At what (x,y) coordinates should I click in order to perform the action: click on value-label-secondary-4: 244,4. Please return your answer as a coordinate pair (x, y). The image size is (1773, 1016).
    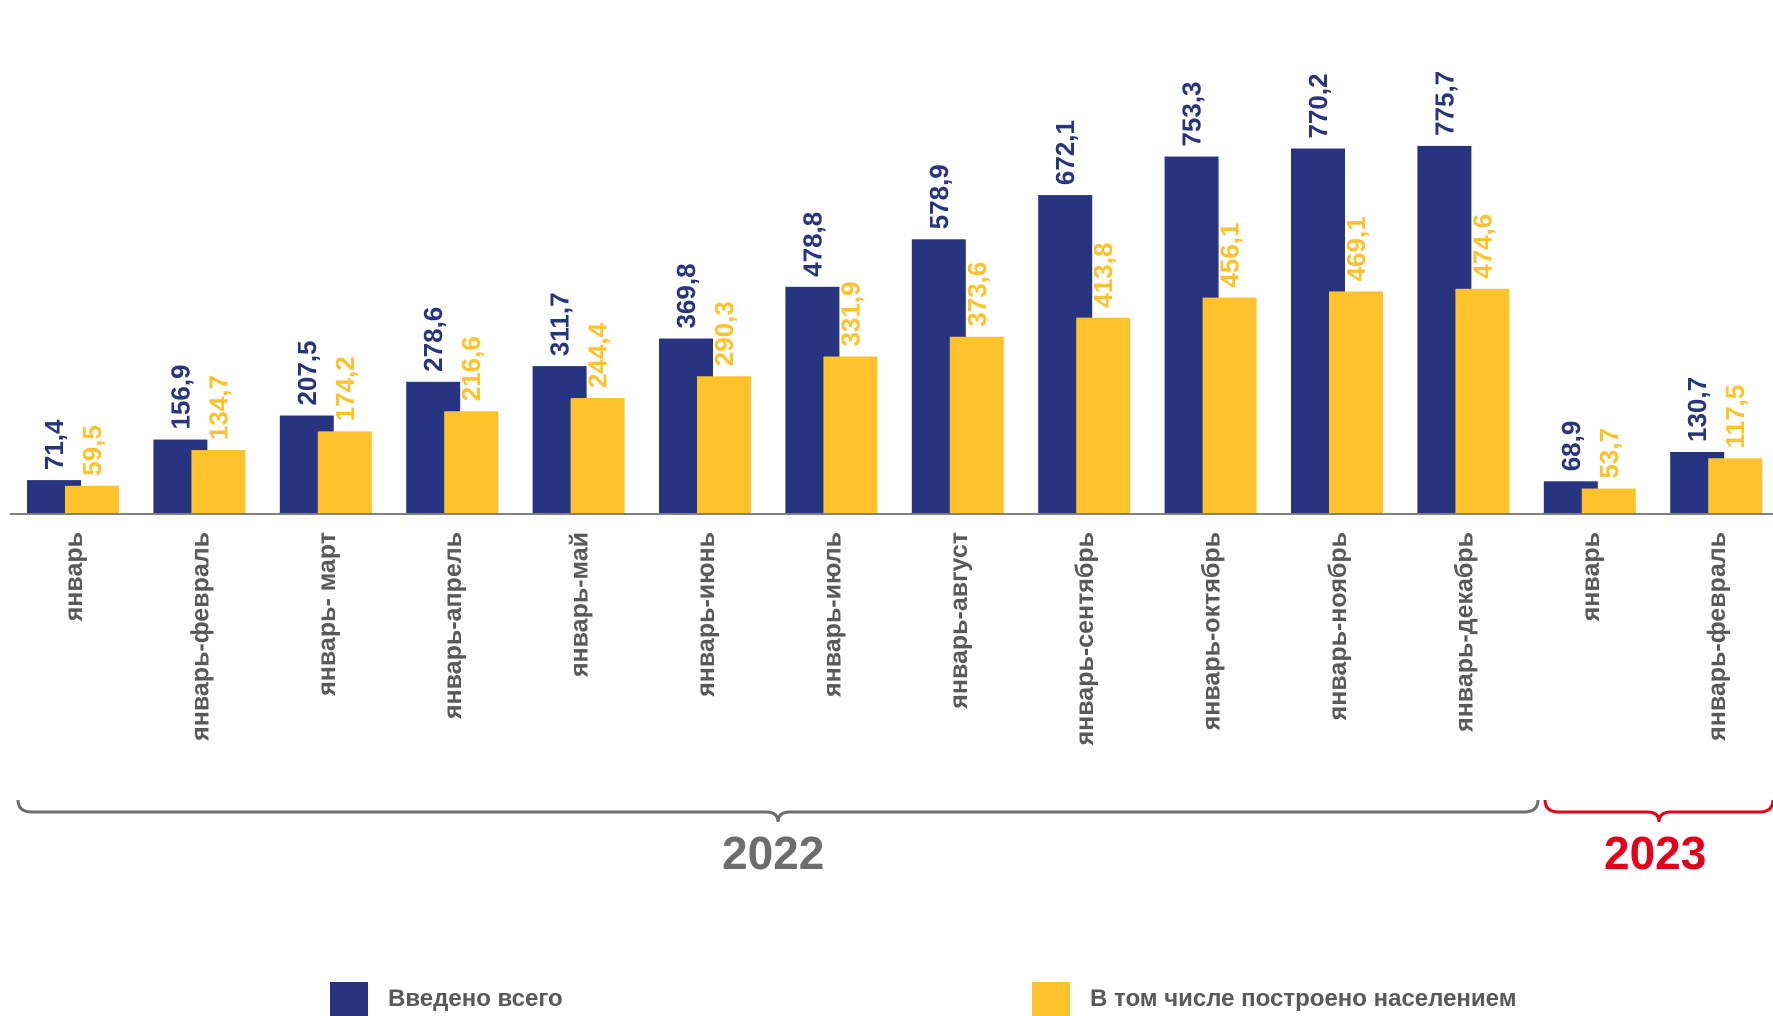
    Looking at the image, I should click on (598, 355).